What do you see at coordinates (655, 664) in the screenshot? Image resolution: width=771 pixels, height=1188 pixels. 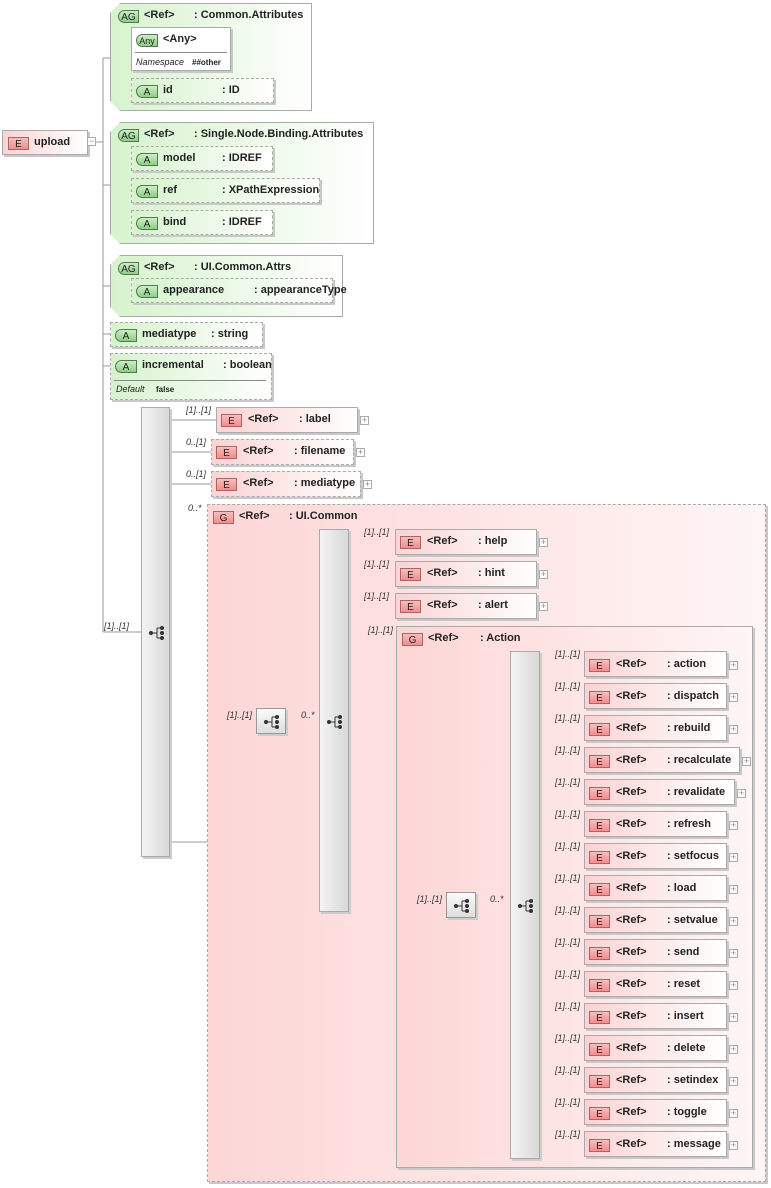 I see `element-action: E <Ref>: action` at bounding box center [655, 664].